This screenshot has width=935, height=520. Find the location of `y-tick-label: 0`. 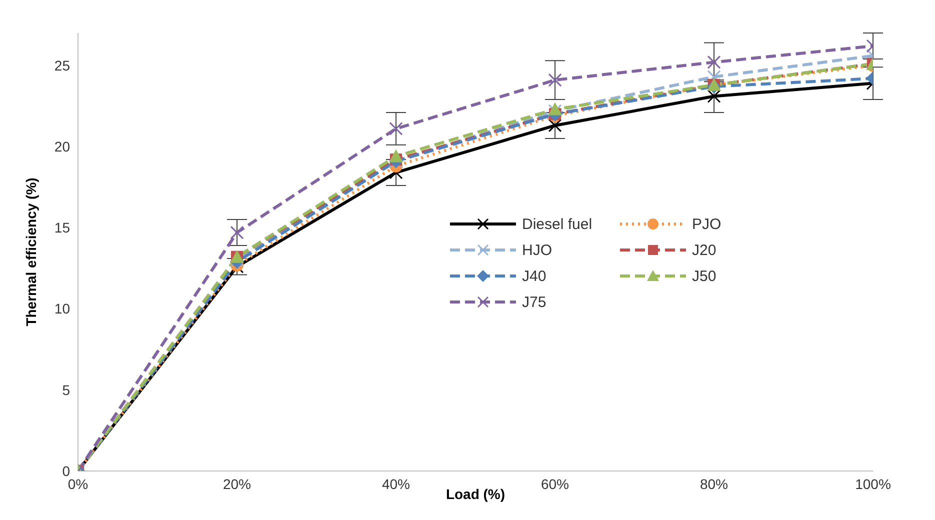

y-tick-label: 0 is located at coordinates (66, 470).